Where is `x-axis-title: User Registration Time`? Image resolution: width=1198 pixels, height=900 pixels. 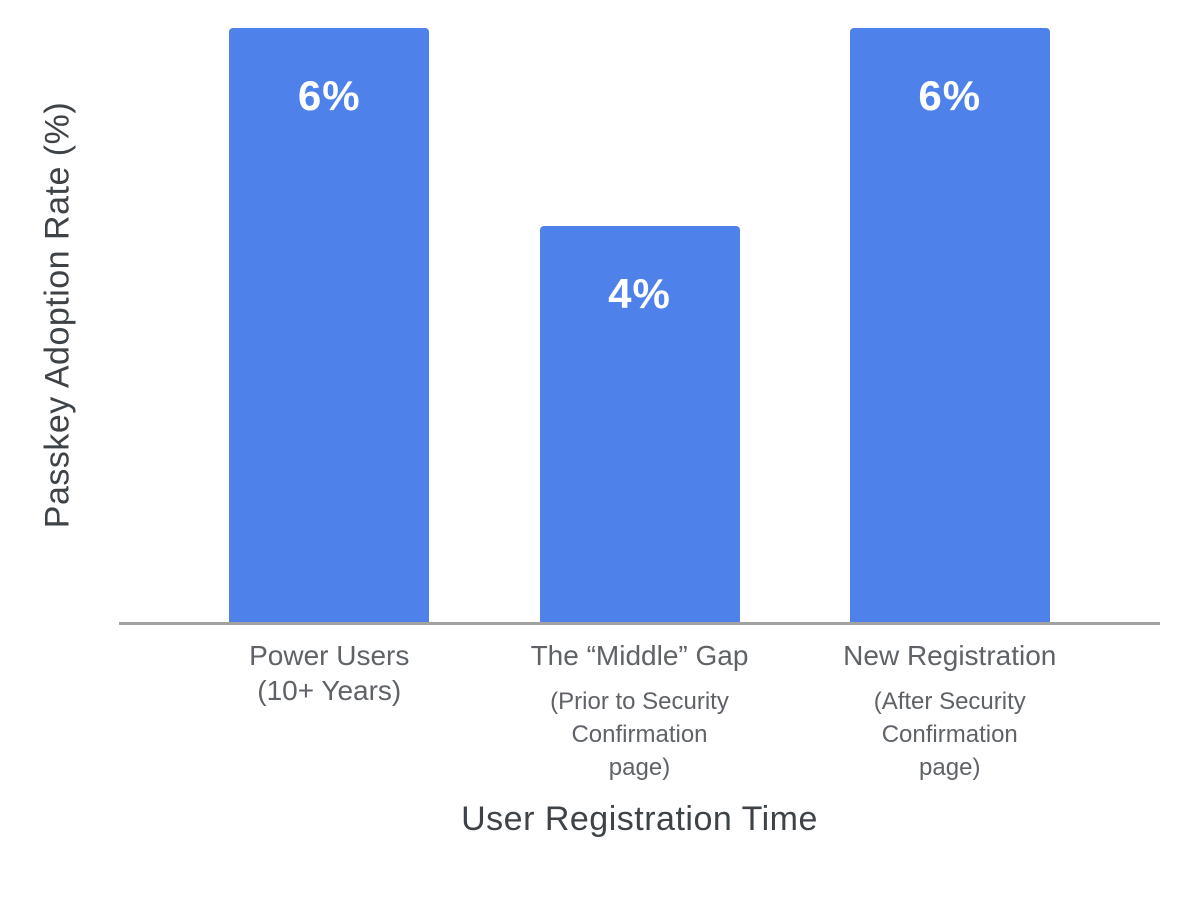 x-axis-title: User Registration Time is located at coordinates (639, 819).